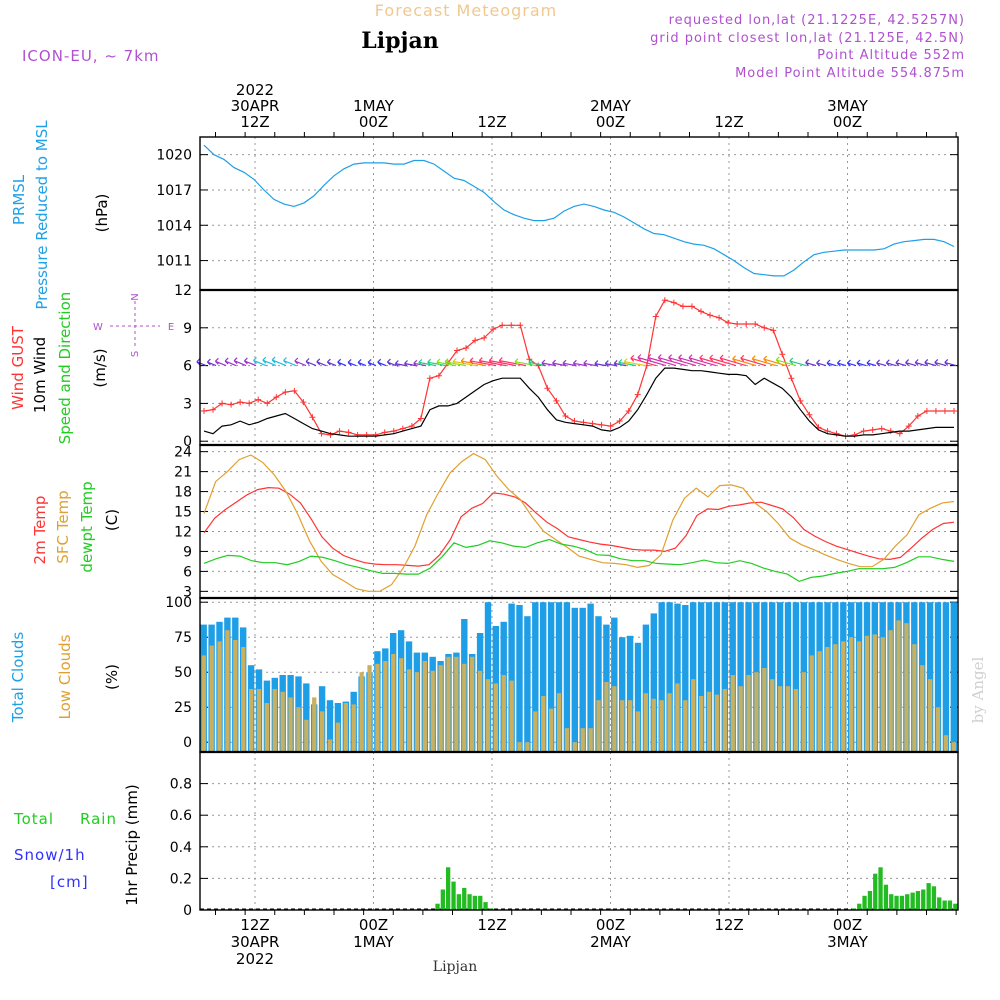 This screenshot has width=1000, height=1000. Describe the element at coordinates (187, 911) in the screenshot. I see `precip-ytick-label: 0` at that location.